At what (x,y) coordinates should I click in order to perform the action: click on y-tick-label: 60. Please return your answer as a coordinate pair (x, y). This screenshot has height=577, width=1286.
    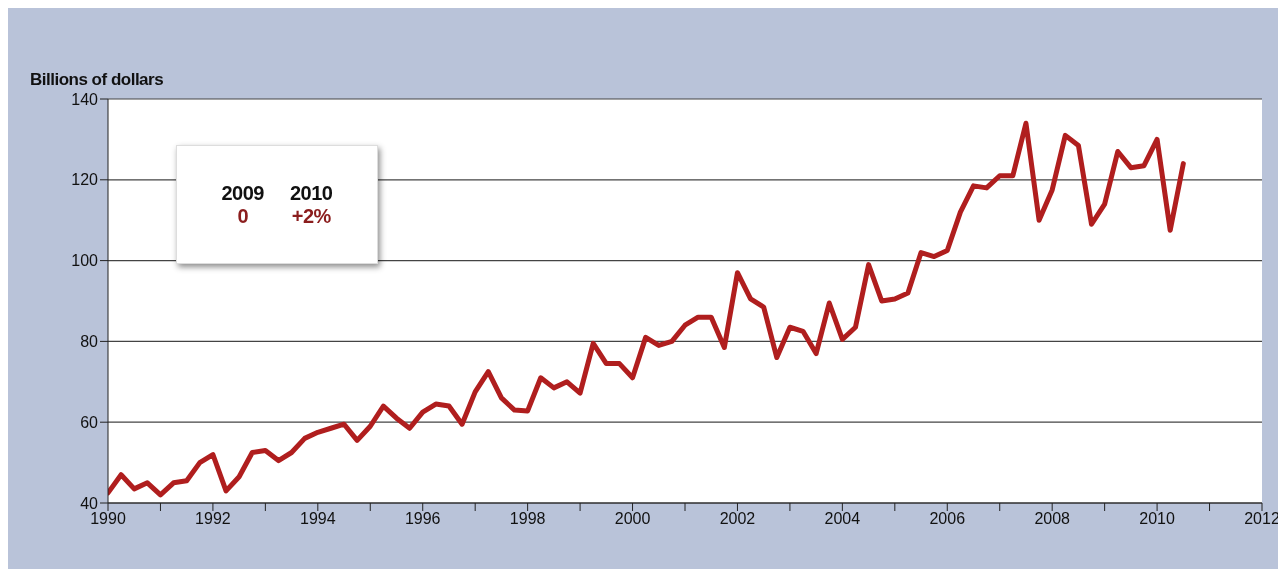
    Looking at the image, I should click on (89, 422).